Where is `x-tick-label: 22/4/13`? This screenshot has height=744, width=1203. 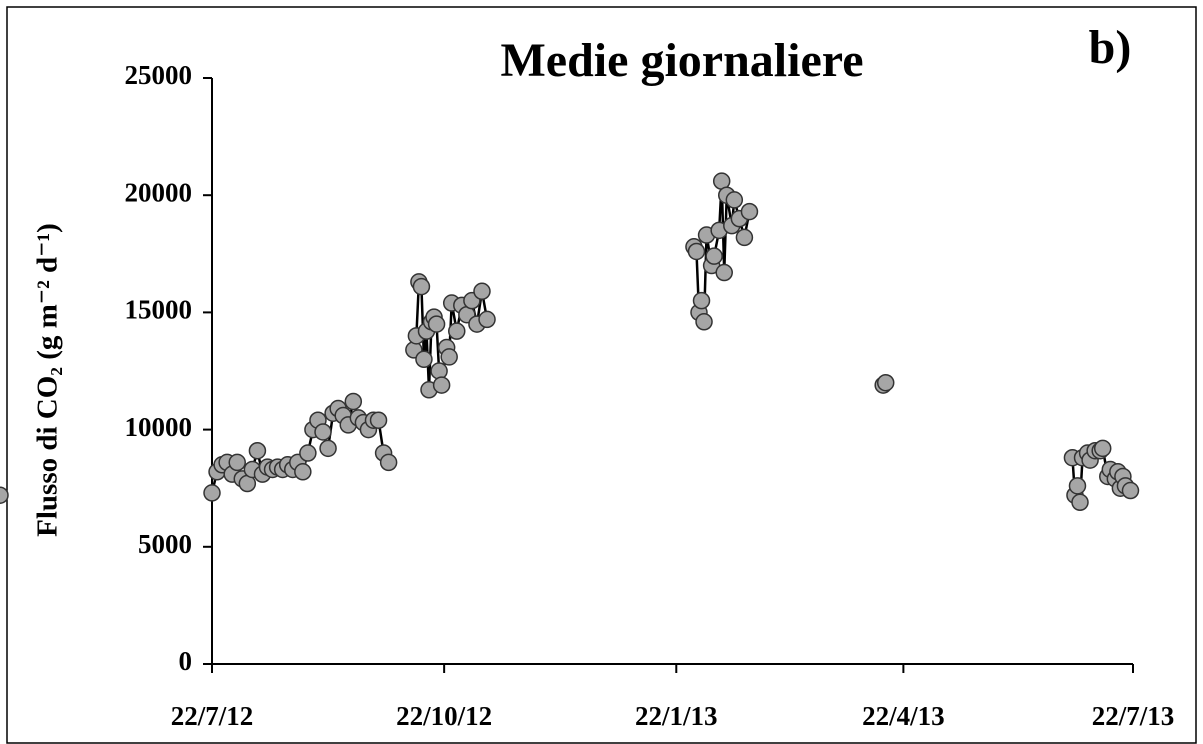 x-tick-label: 22/4/13 is located at coordinates (903, 716).